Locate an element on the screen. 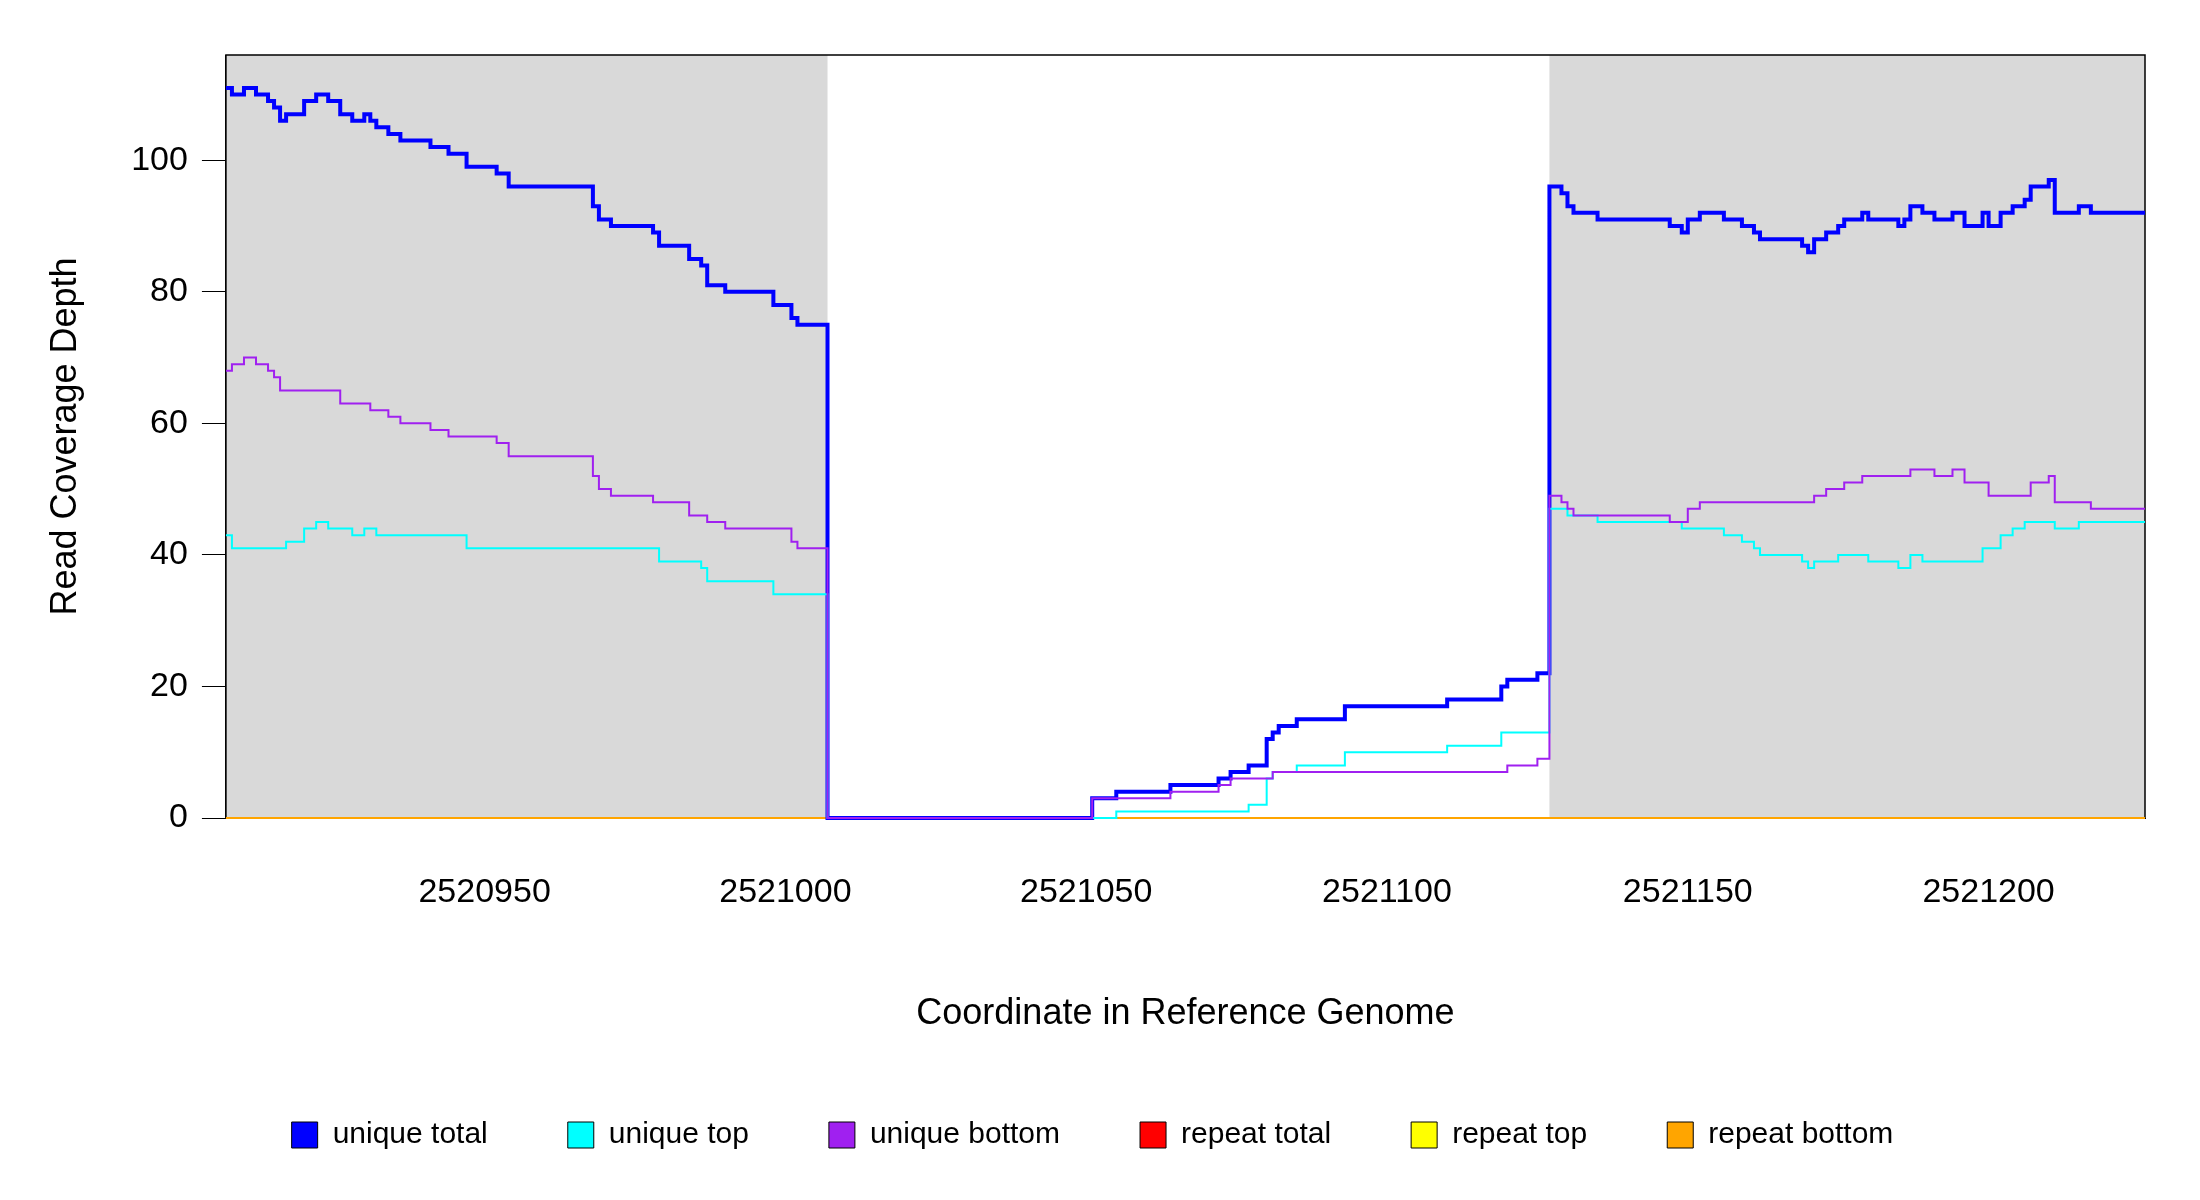 The image size is (2200, 1200). legend-label: unique bottom is located at coordinates (965, 1133).